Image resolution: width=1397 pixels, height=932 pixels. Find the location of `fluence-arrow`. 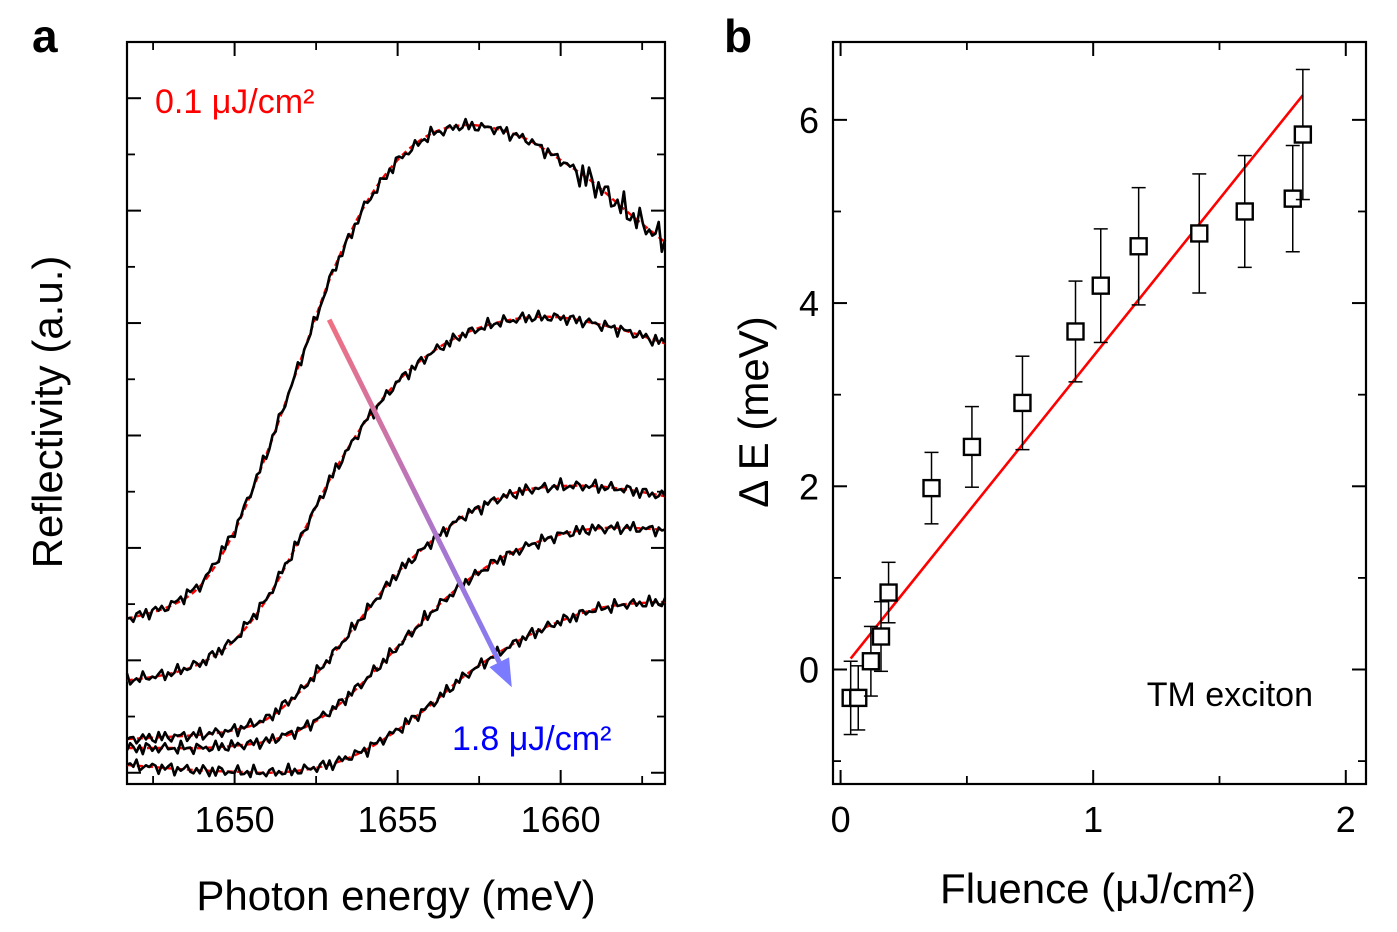

fluence-arrow is located at coordinates (414, 491).